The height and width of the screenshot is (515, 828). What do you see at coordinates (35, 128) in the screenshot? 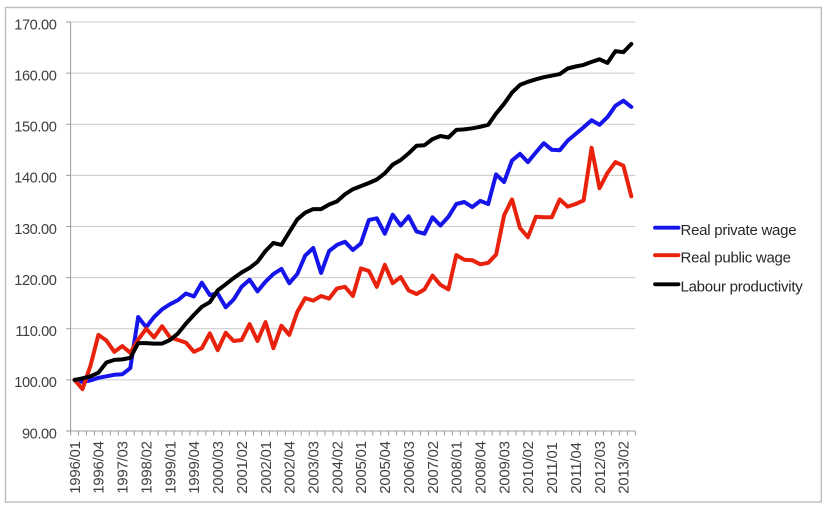
I see `svg-text: 150.00` at bounding box center [35, 128].